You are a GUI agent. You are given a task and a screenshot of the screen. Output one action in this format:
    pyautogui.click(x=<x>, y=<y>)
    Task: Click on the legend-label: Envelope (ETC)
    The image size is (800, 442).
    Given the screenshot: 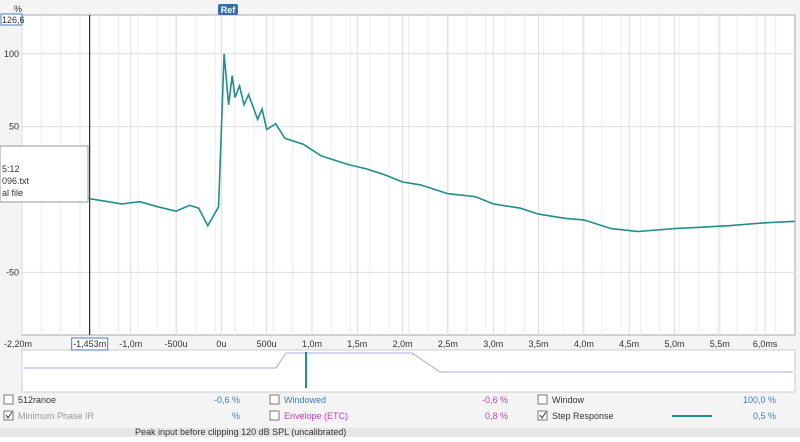 What is the action you would take?
    pyautogui.click(x=316, y=416)
    